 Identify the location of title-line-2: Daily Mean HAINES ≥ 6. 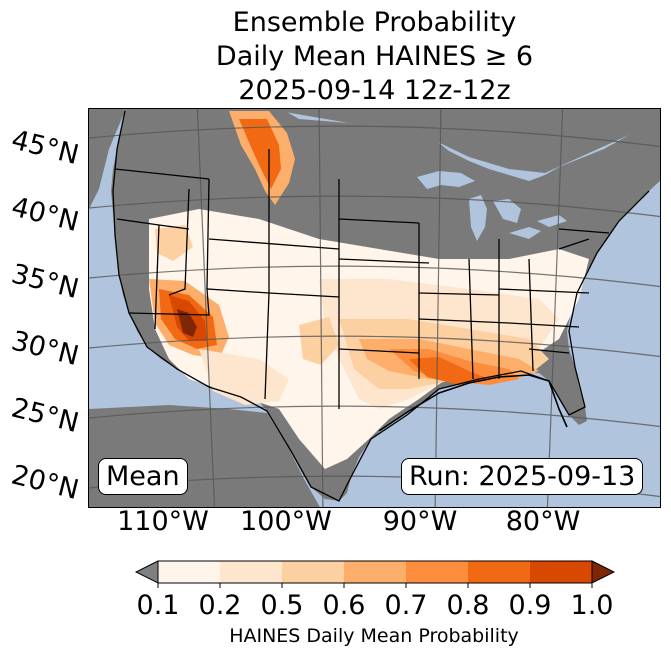
(374, 56).